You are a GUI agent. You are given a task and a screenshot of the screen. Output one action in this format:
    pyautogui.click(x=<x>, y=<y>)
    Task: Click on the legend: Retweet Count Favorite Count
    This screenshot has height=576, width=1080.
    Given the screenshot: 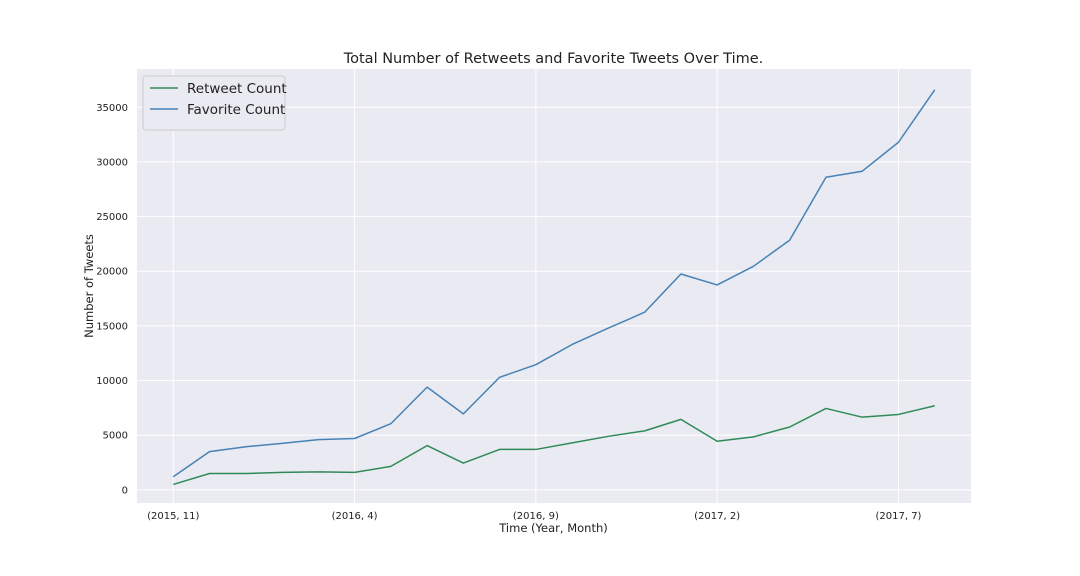 What is the action you would take?
    pyautogui.click(x=214, y=103)
    